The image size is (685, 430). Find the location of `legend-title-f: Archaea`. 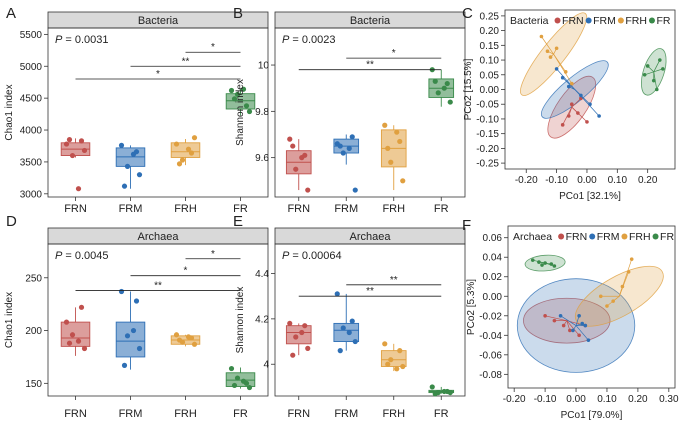

legend-title-f: Archaea is located at coordinates (532, 237).